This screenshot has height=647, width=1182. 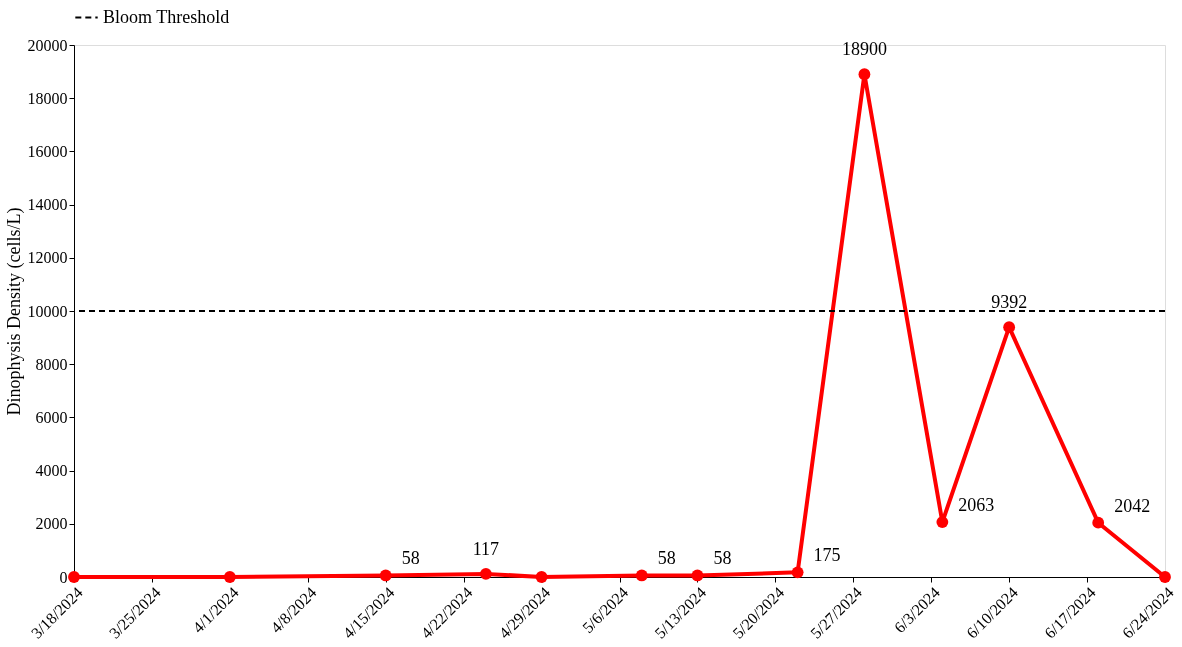 I want to click on y-tick-label: 6000, so click(x=51, y=417).